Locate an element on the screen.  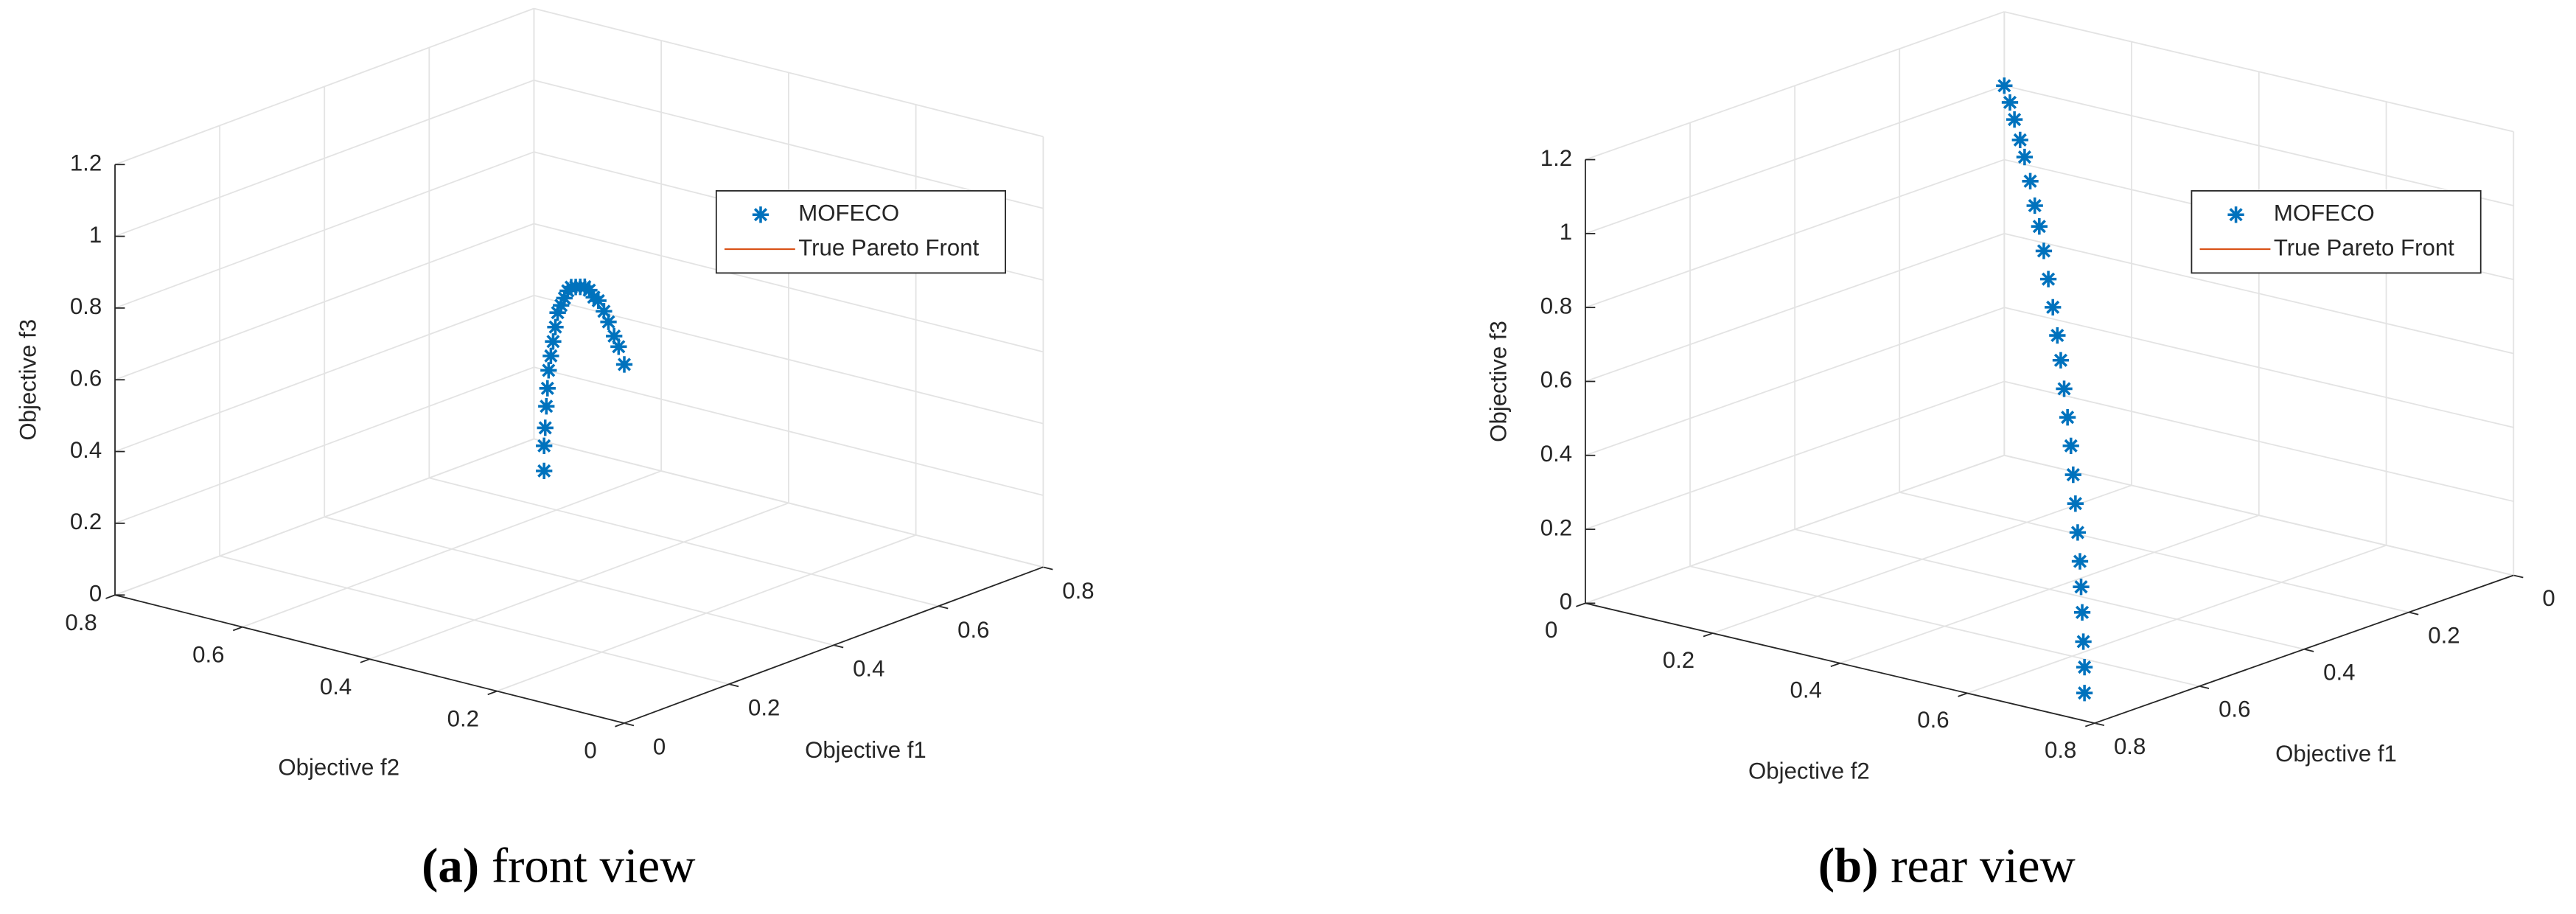
caption-label: (b) is located at coordinates (1848, 866).